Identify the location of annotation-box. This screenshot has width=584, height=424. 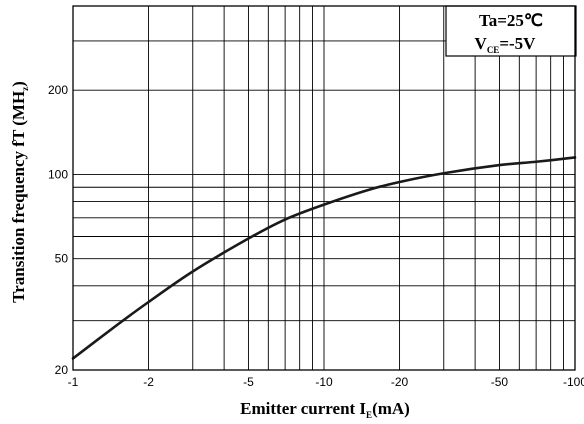
(511, 31).